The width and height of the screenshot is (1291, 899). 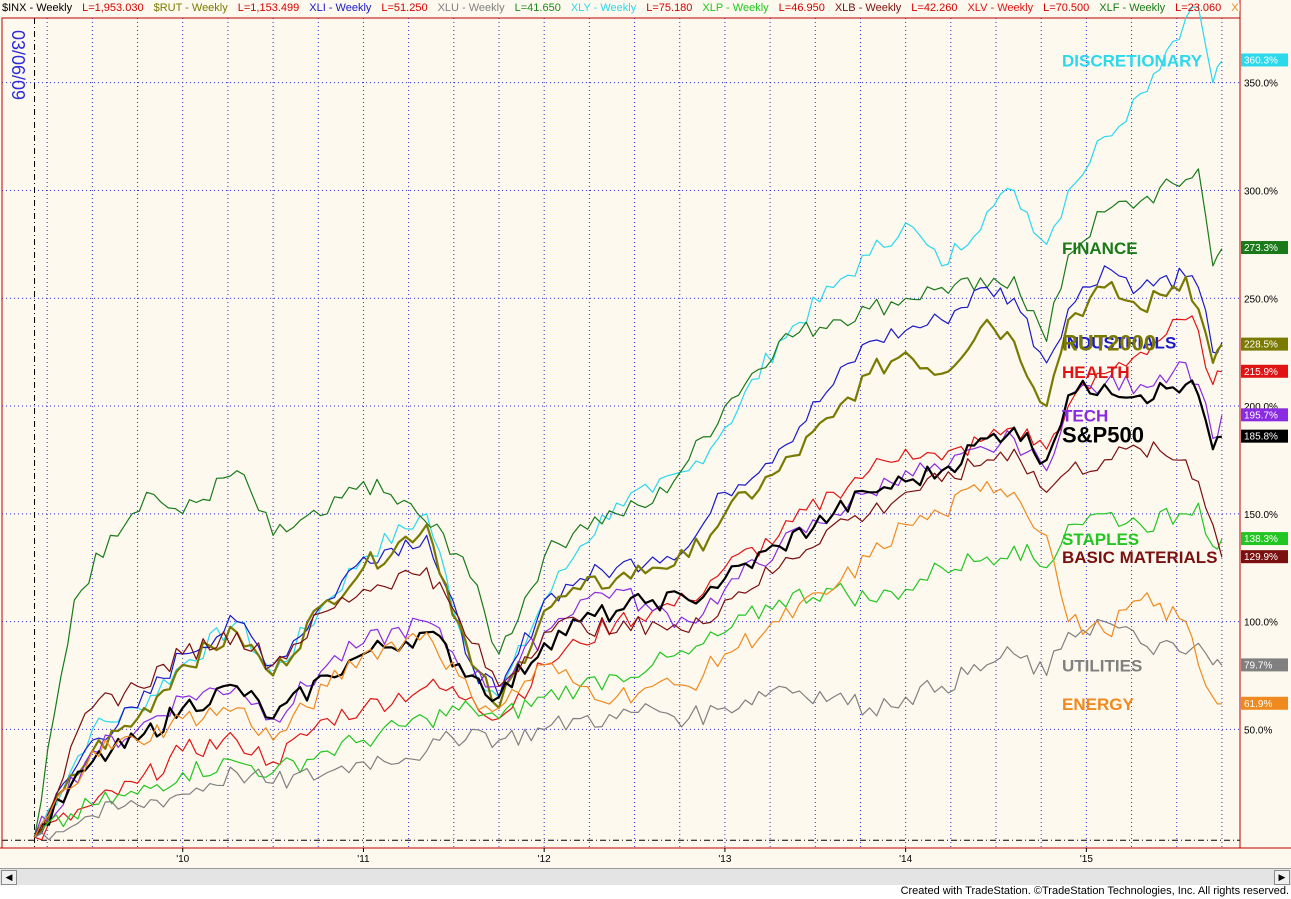 I want to click on start-date-label: 03/06/09, so click(x=18, y=65).